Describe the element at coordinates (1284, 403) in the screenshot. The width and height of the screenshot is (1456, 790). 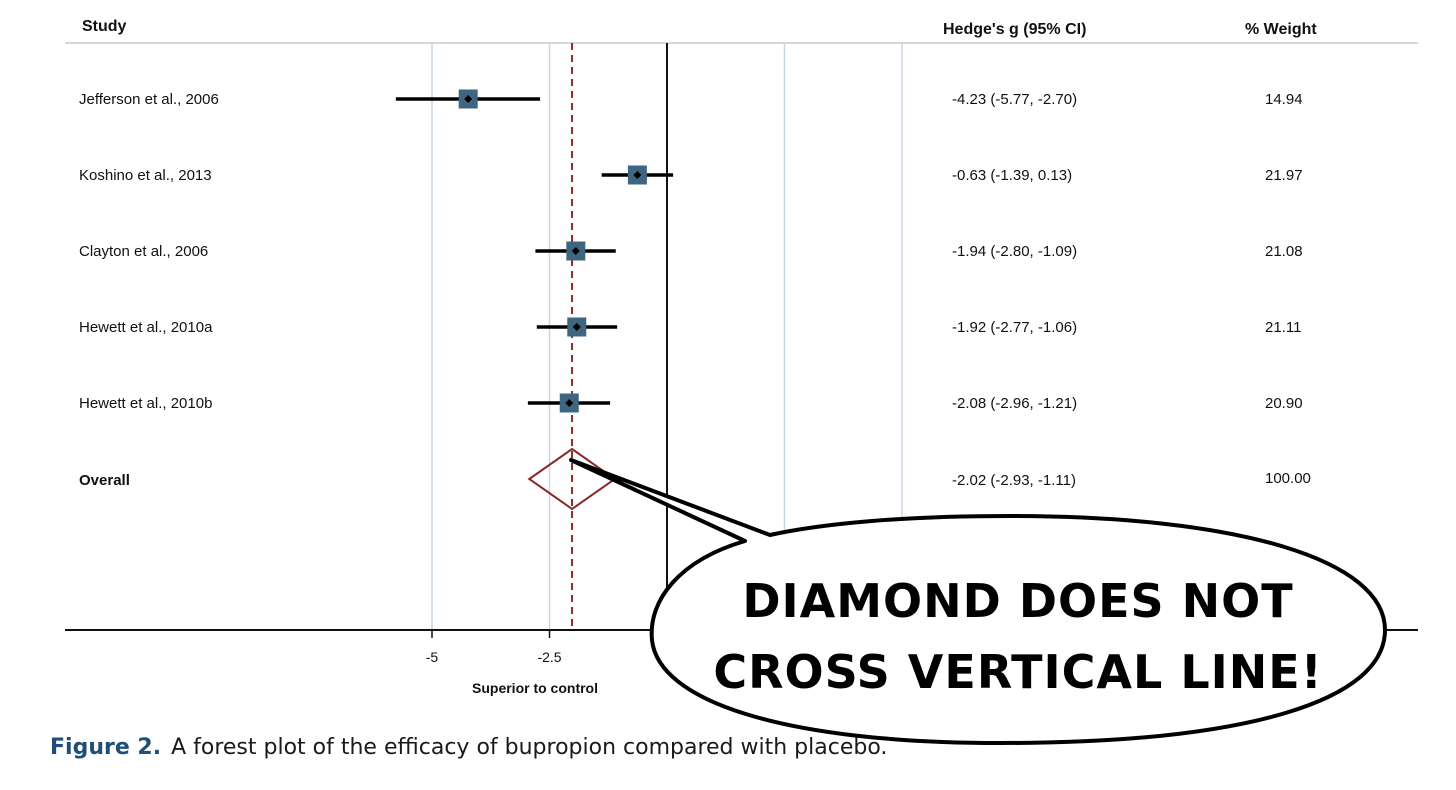
I see `weight-text: 20.90` at that location.